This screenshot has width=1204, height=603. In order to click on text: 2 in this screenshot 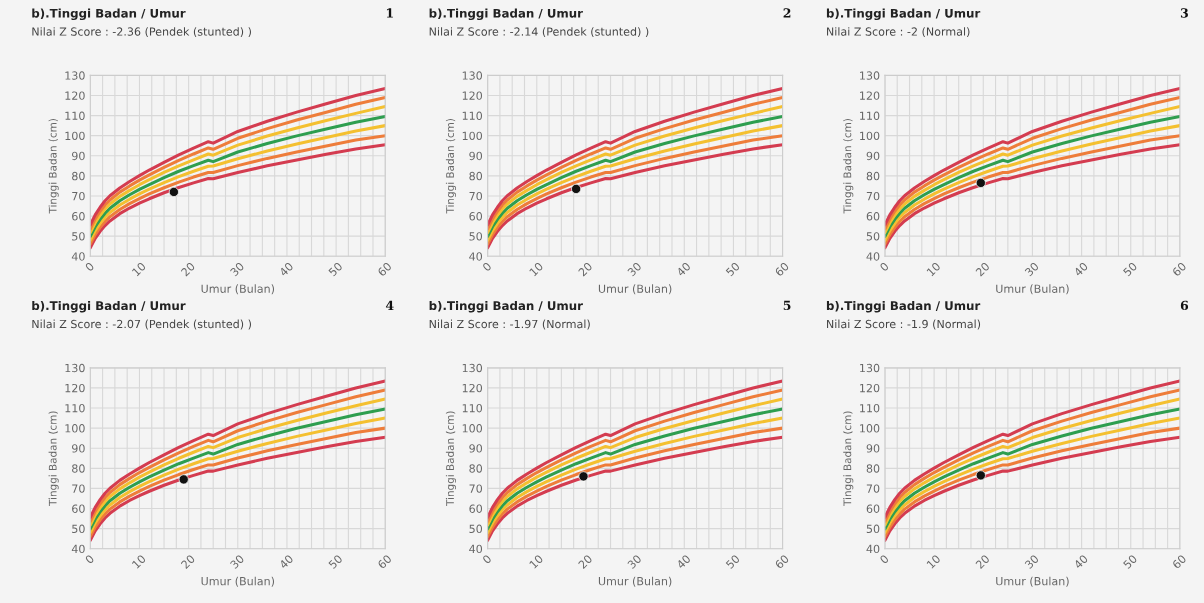, I will do `click(787, 13)`.